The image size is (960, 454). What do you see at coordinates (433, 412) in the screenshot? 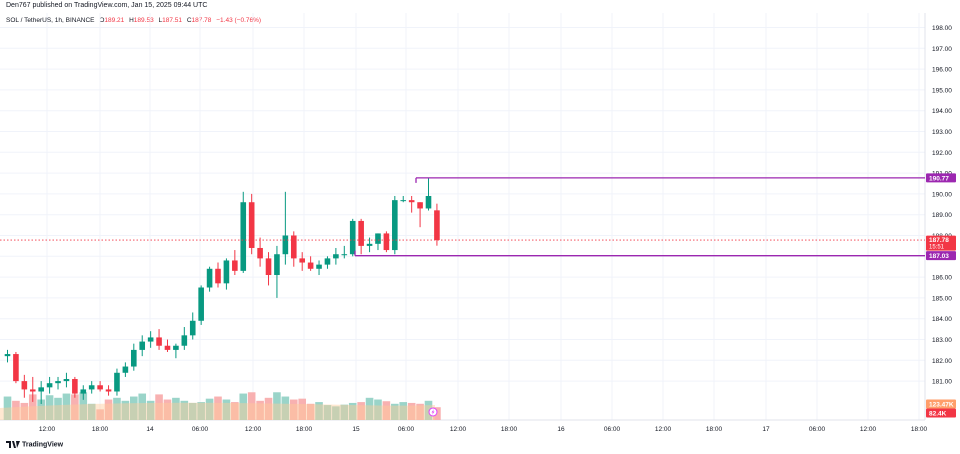
I see `lightning-bolt` at bounding box center [433, 412].